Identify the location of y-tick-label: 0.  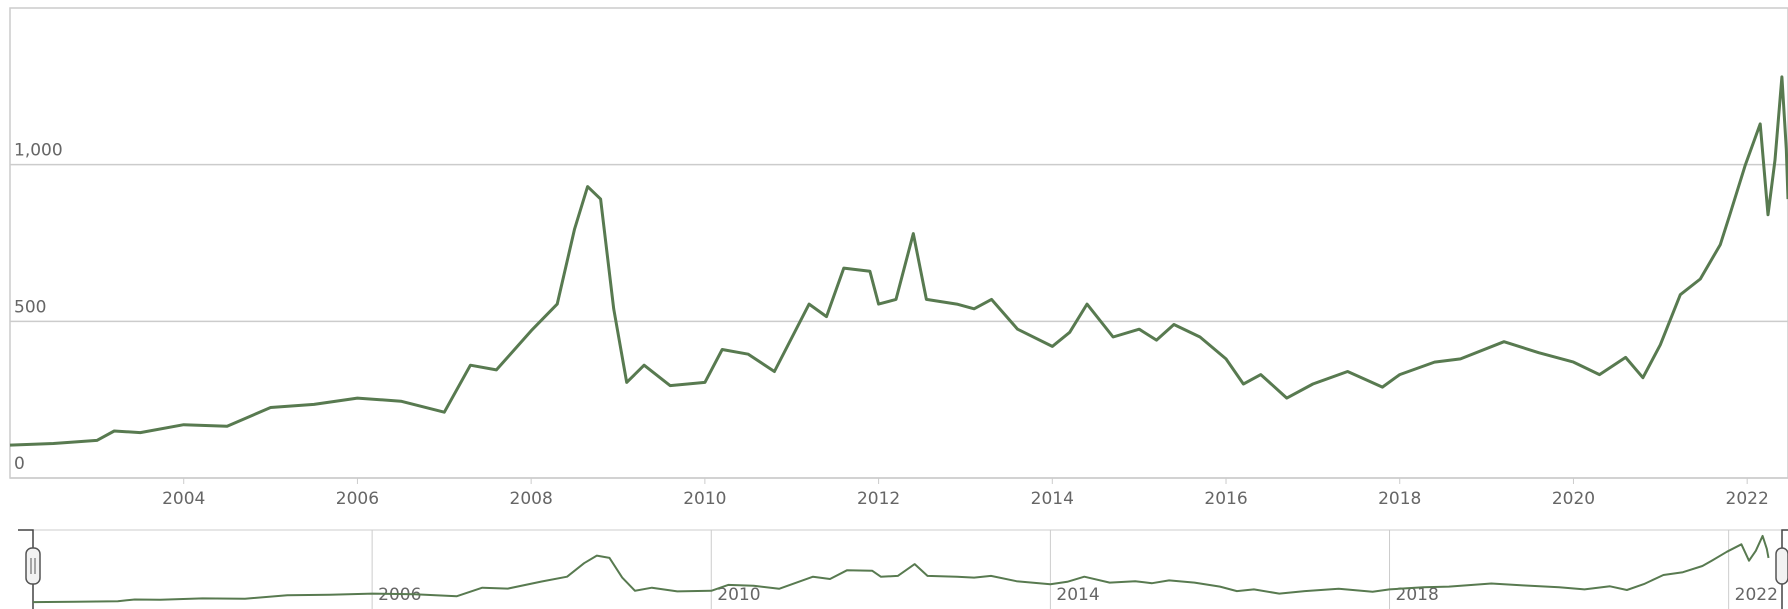
(19, 464).